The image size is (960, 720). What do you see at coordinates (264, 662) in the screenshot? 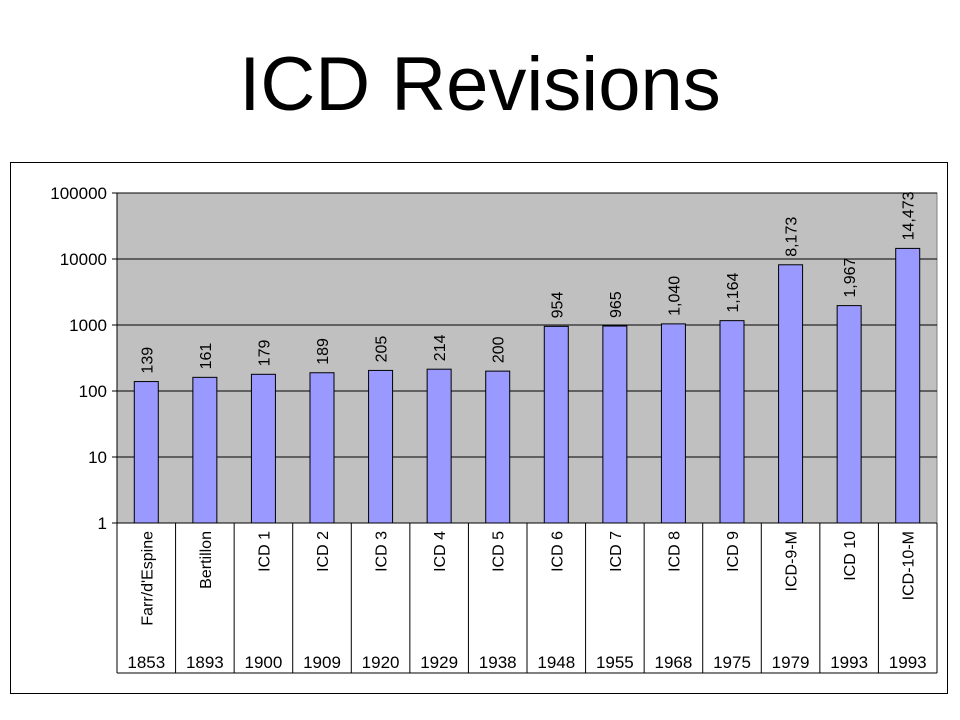
I see `year-label: 1900` at bounding box center [264, 662].